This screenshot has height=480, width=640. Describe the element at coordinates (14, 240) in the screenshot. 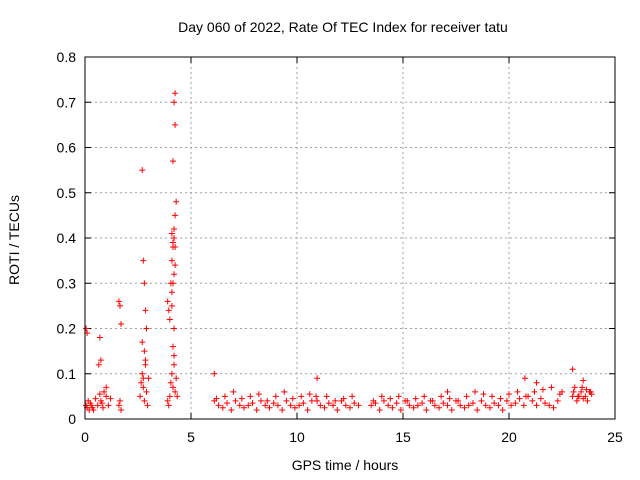

I see `y-axis-title: ROTI / TECUs` at that location.